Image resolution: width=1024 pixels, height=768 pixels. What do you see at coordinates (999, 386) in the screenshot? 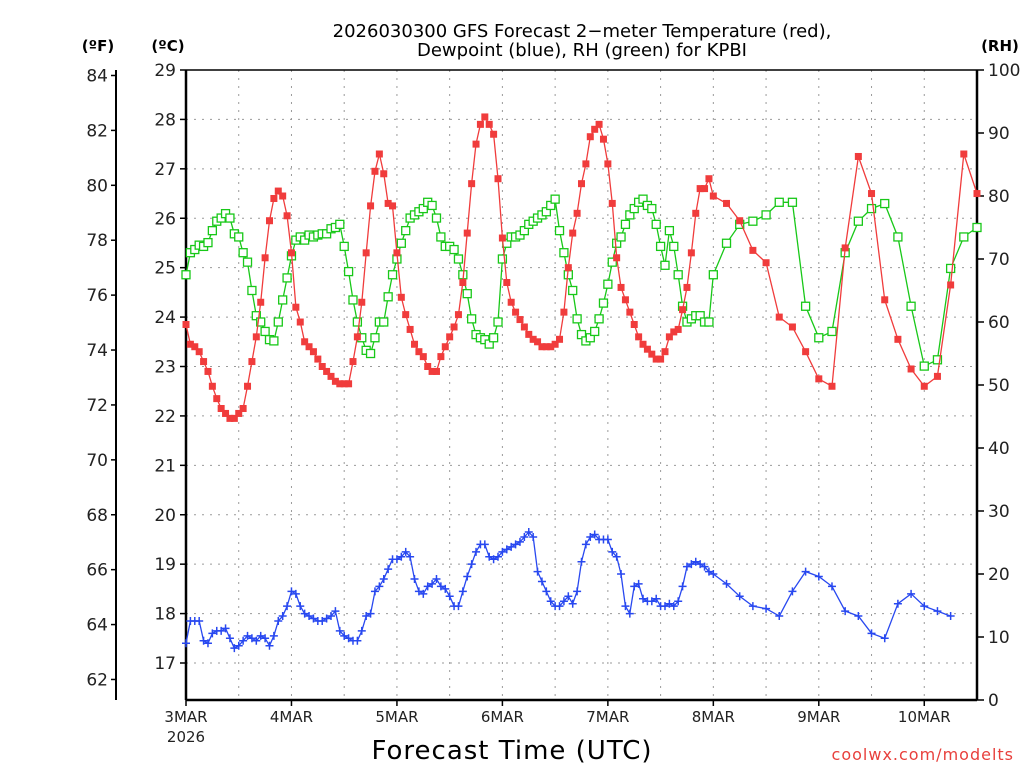
I see `rh-tick-label: 50` at bounding box center [999, 386].